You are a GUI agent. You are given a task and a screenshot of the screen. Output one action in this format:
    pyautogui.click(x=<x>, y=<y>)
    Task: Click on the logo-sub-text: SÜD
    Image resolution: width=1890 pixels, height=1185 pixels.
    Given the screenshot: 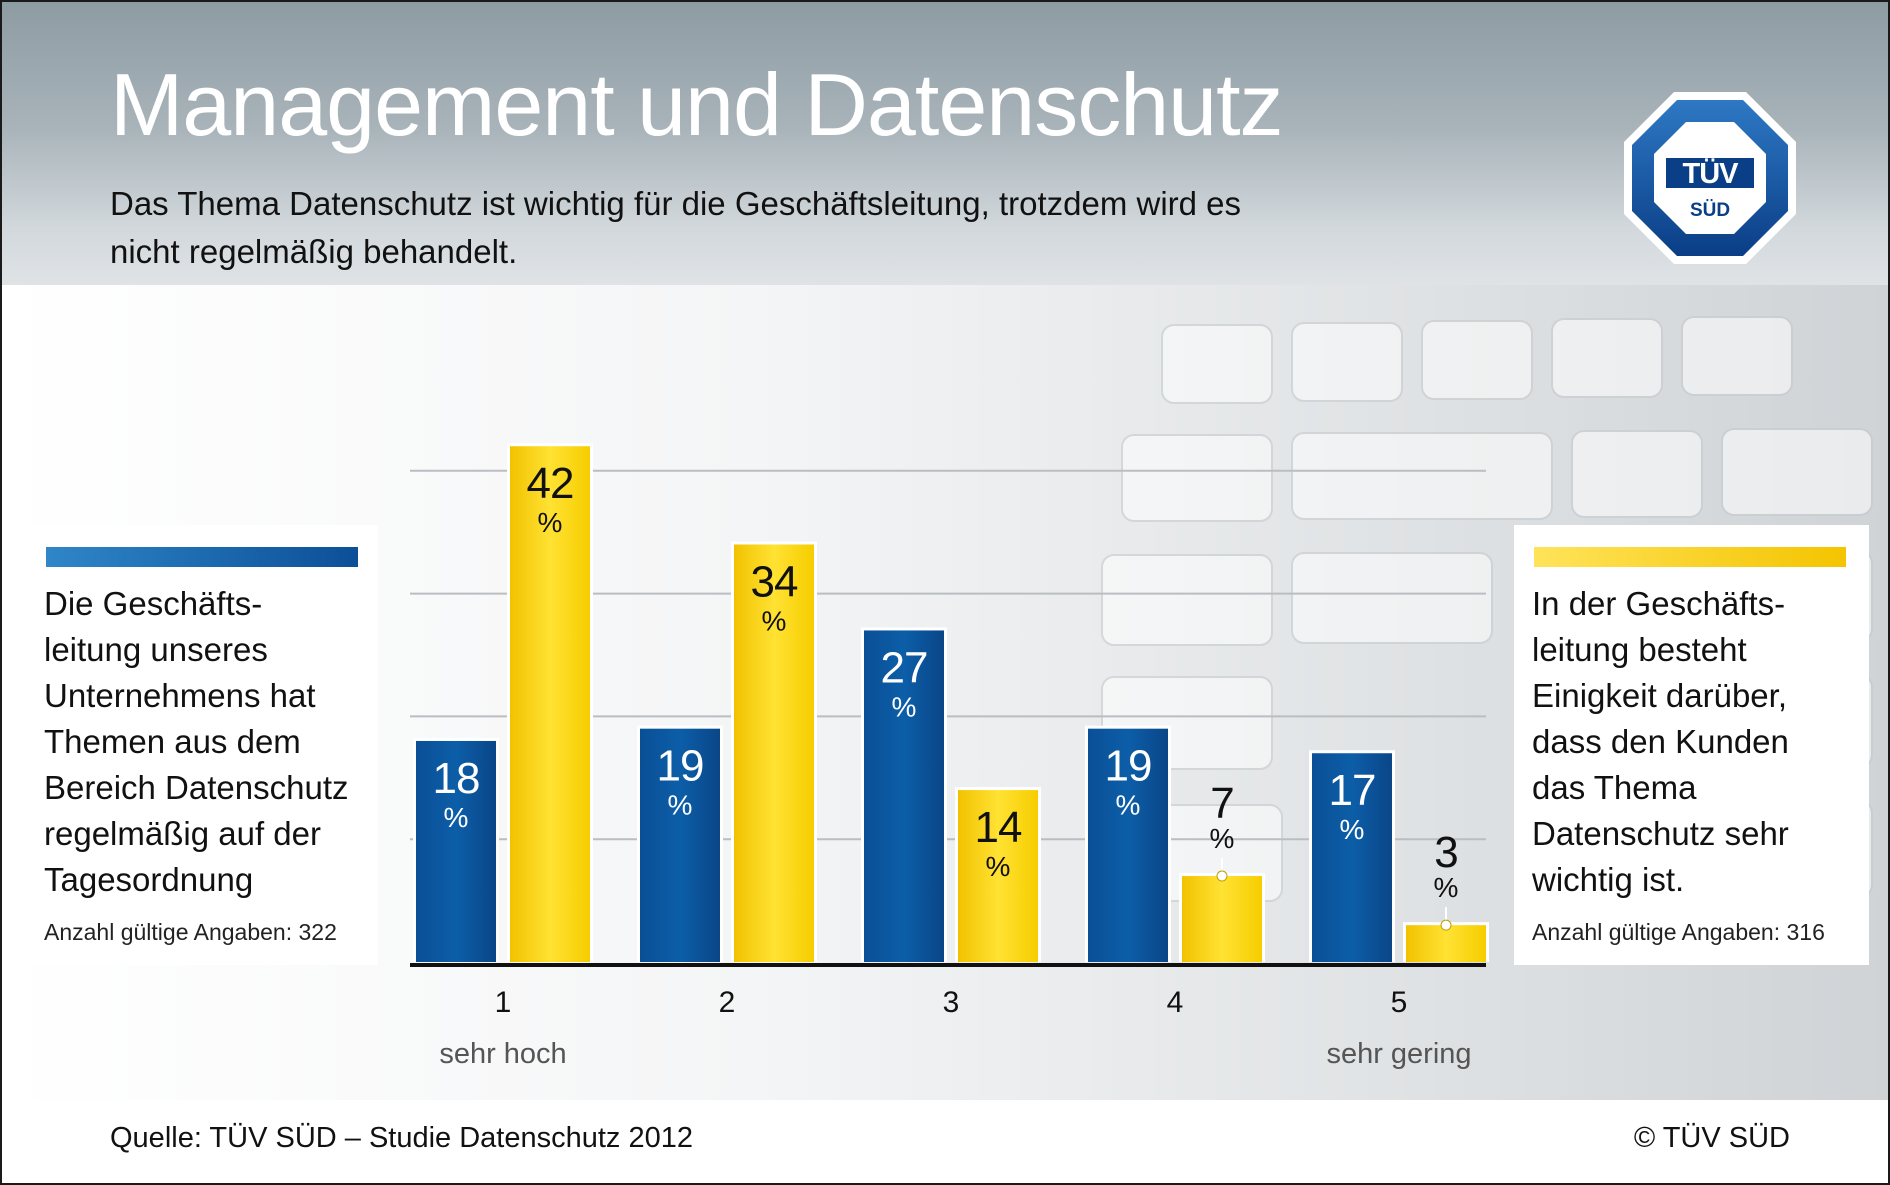 What is the action you would take?
    pyautogui.click(x=1710, y=210)
    